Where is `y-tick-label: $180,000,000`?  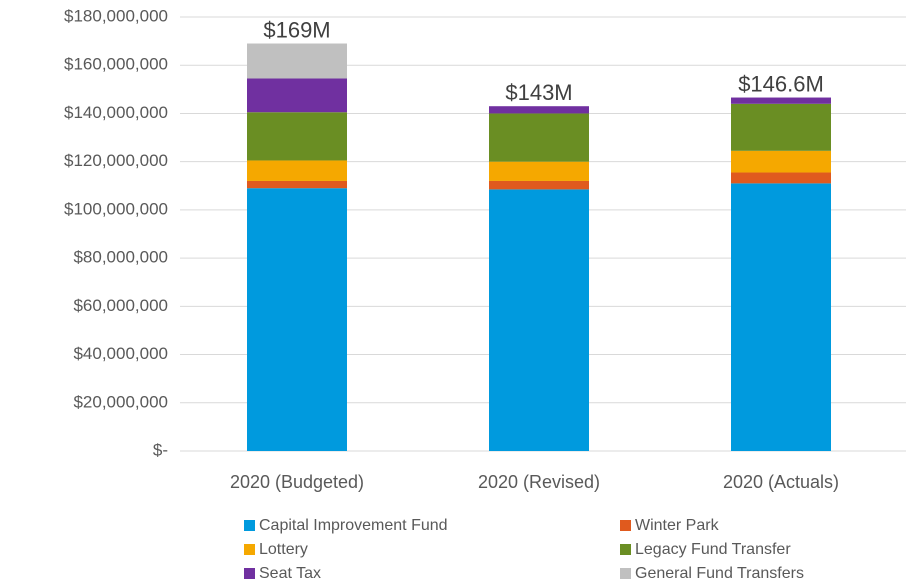 y-tick-label: $180,000,000 is located at coordinates (116, 15).